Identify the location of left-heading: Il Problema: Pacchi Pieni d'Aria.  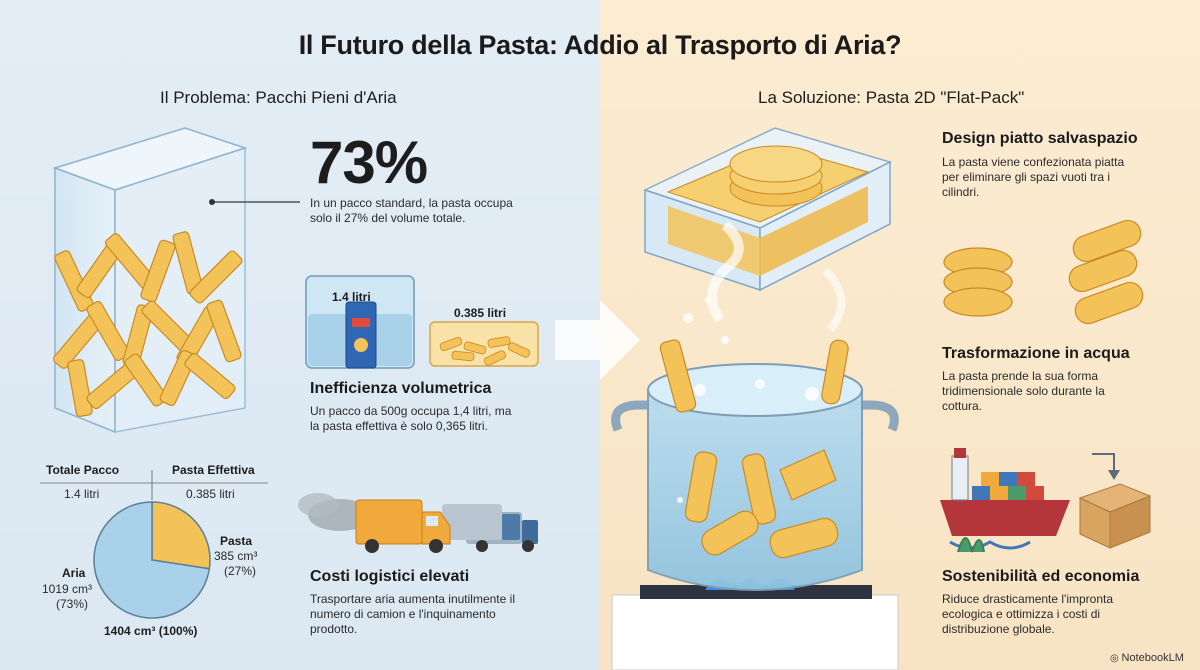
(278, 97).